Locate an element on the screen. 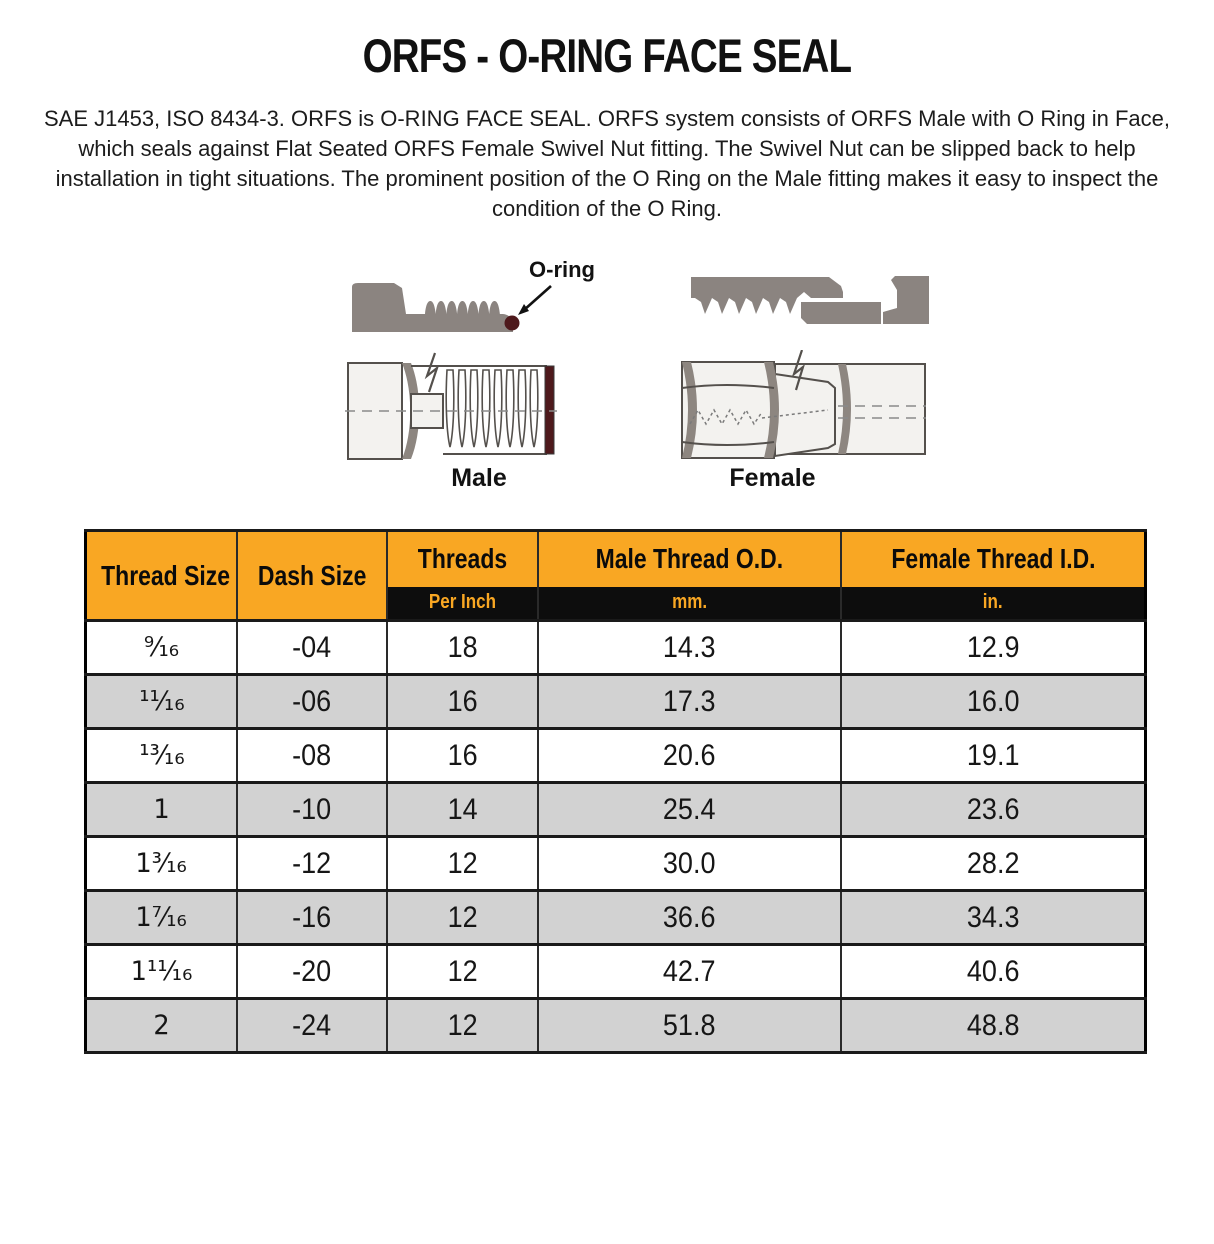  cell-female-id-in: 12.9 is located at coordinates (993, 647).